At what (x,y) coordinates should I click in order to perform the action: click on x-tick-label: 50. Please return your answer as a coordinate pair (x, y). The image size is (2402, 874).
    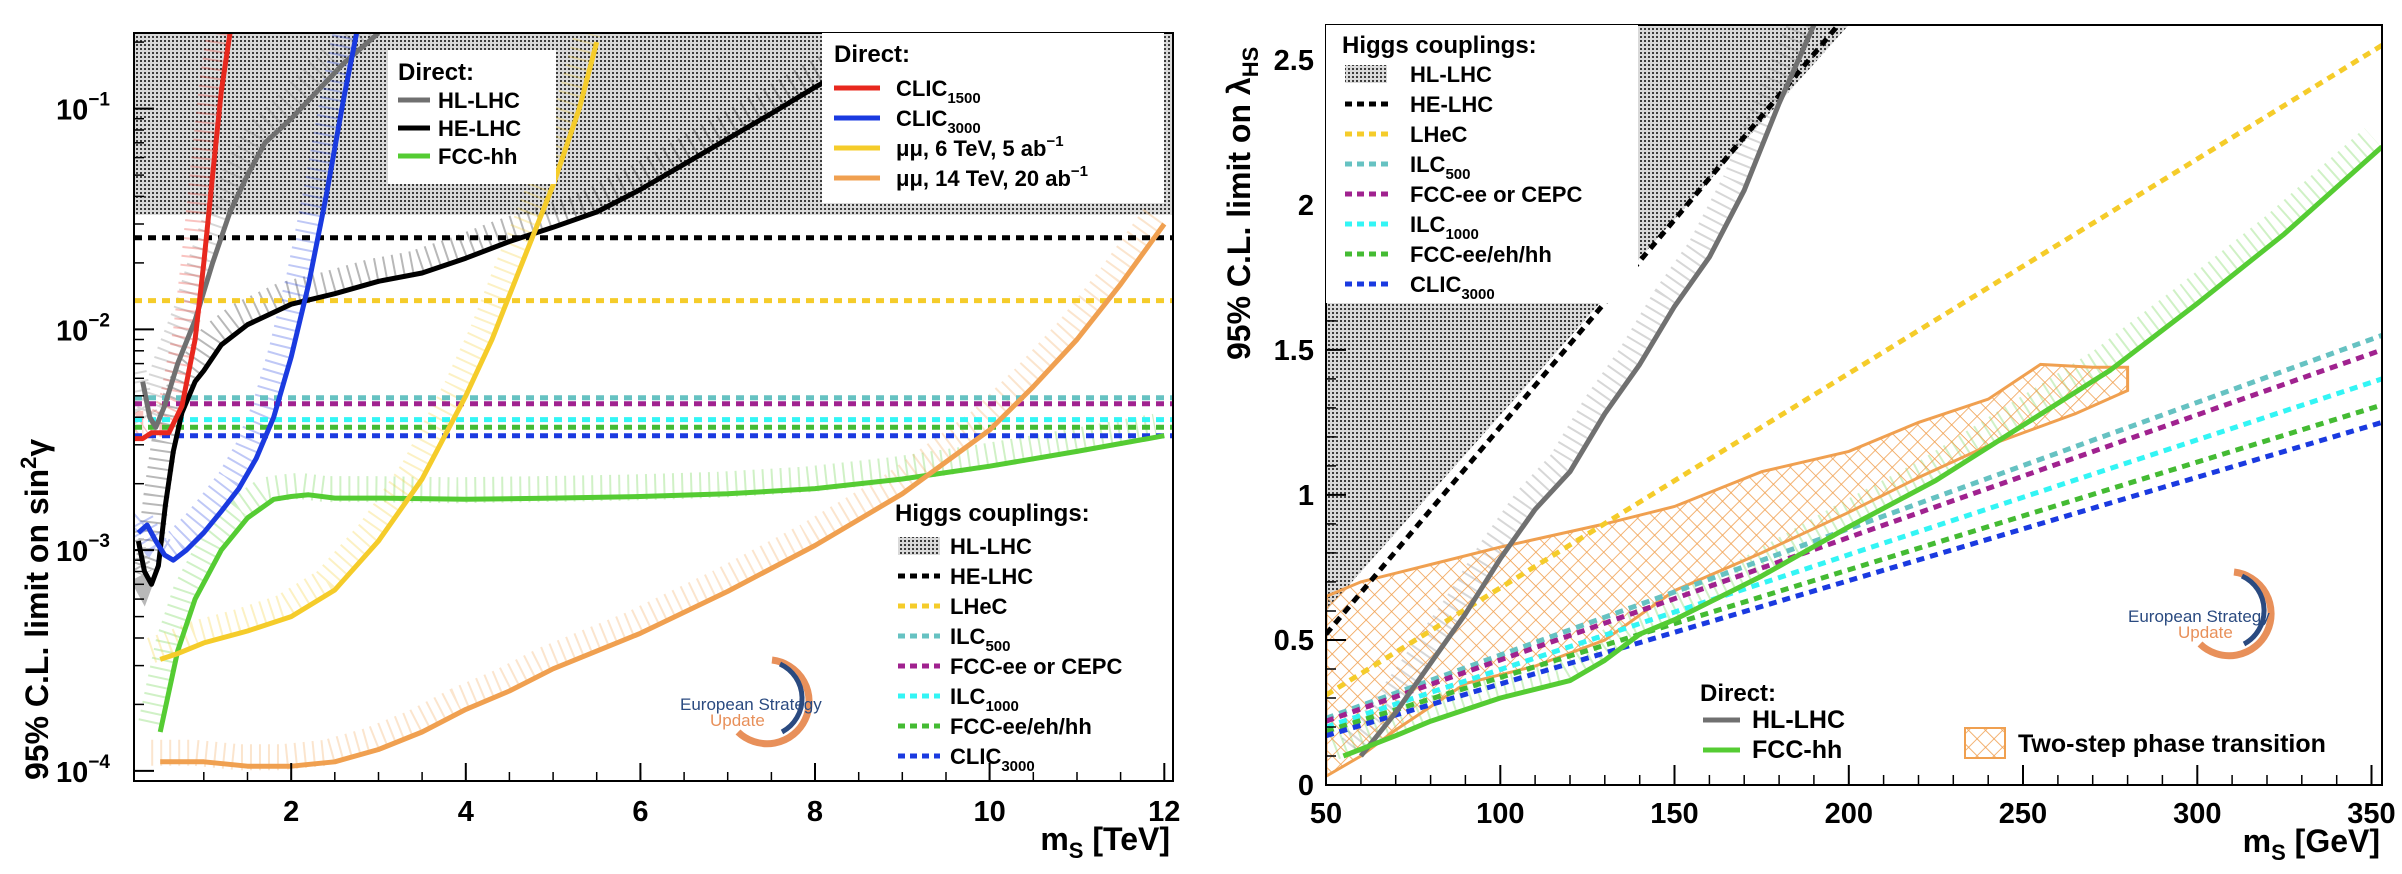
    Looking at the image, I should click on (1326, 814).